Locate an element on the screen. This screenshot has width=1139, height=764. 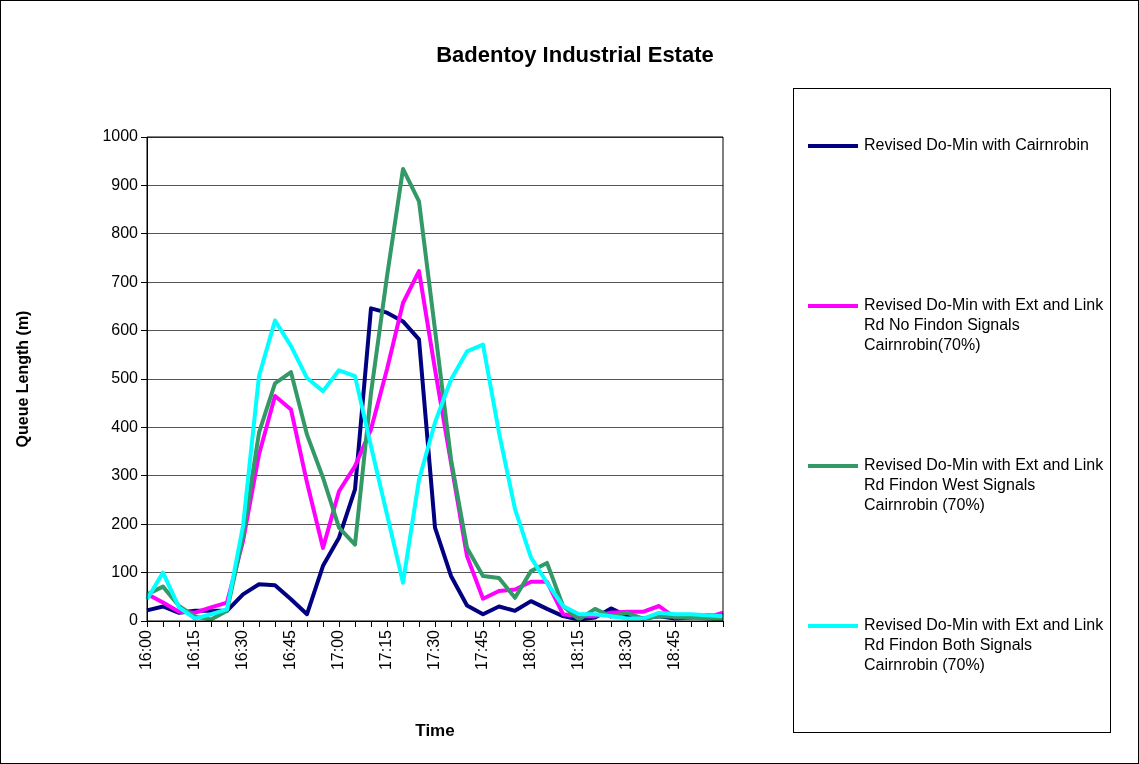
legend-label: Revised Do-Min with Ext and Link Rd Findon Both Signals Cairnrobin (70%) is located at coordinates (984, 645).